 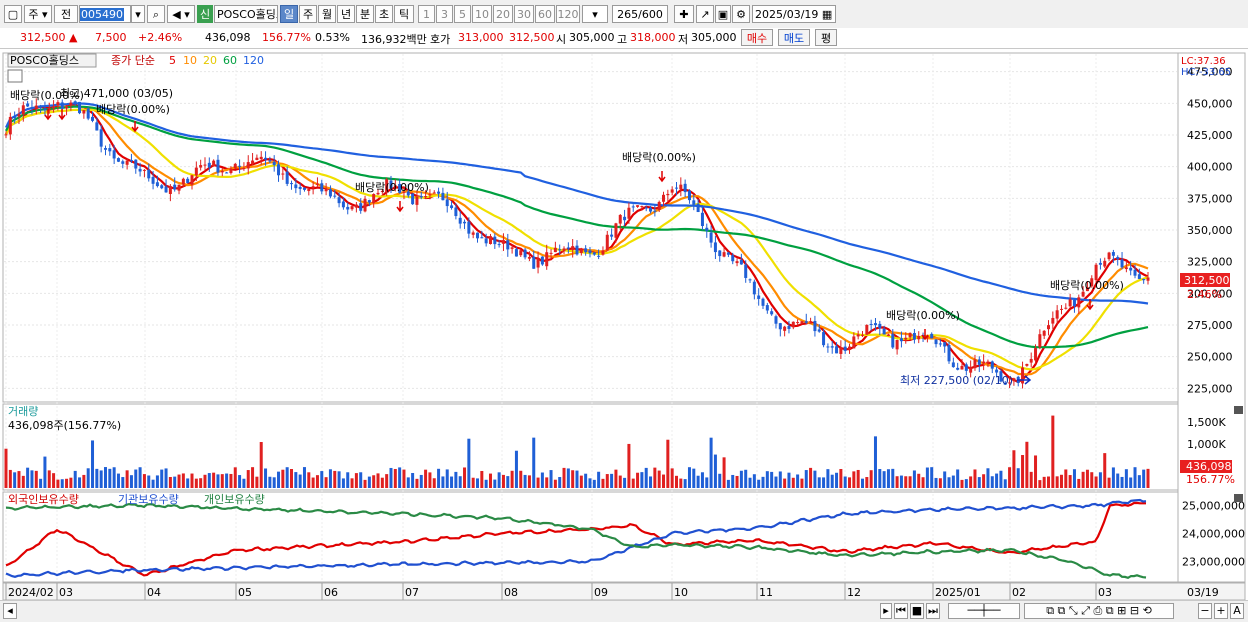 I want to click on market-select: 주 ▾, so click(x=38, y=14).